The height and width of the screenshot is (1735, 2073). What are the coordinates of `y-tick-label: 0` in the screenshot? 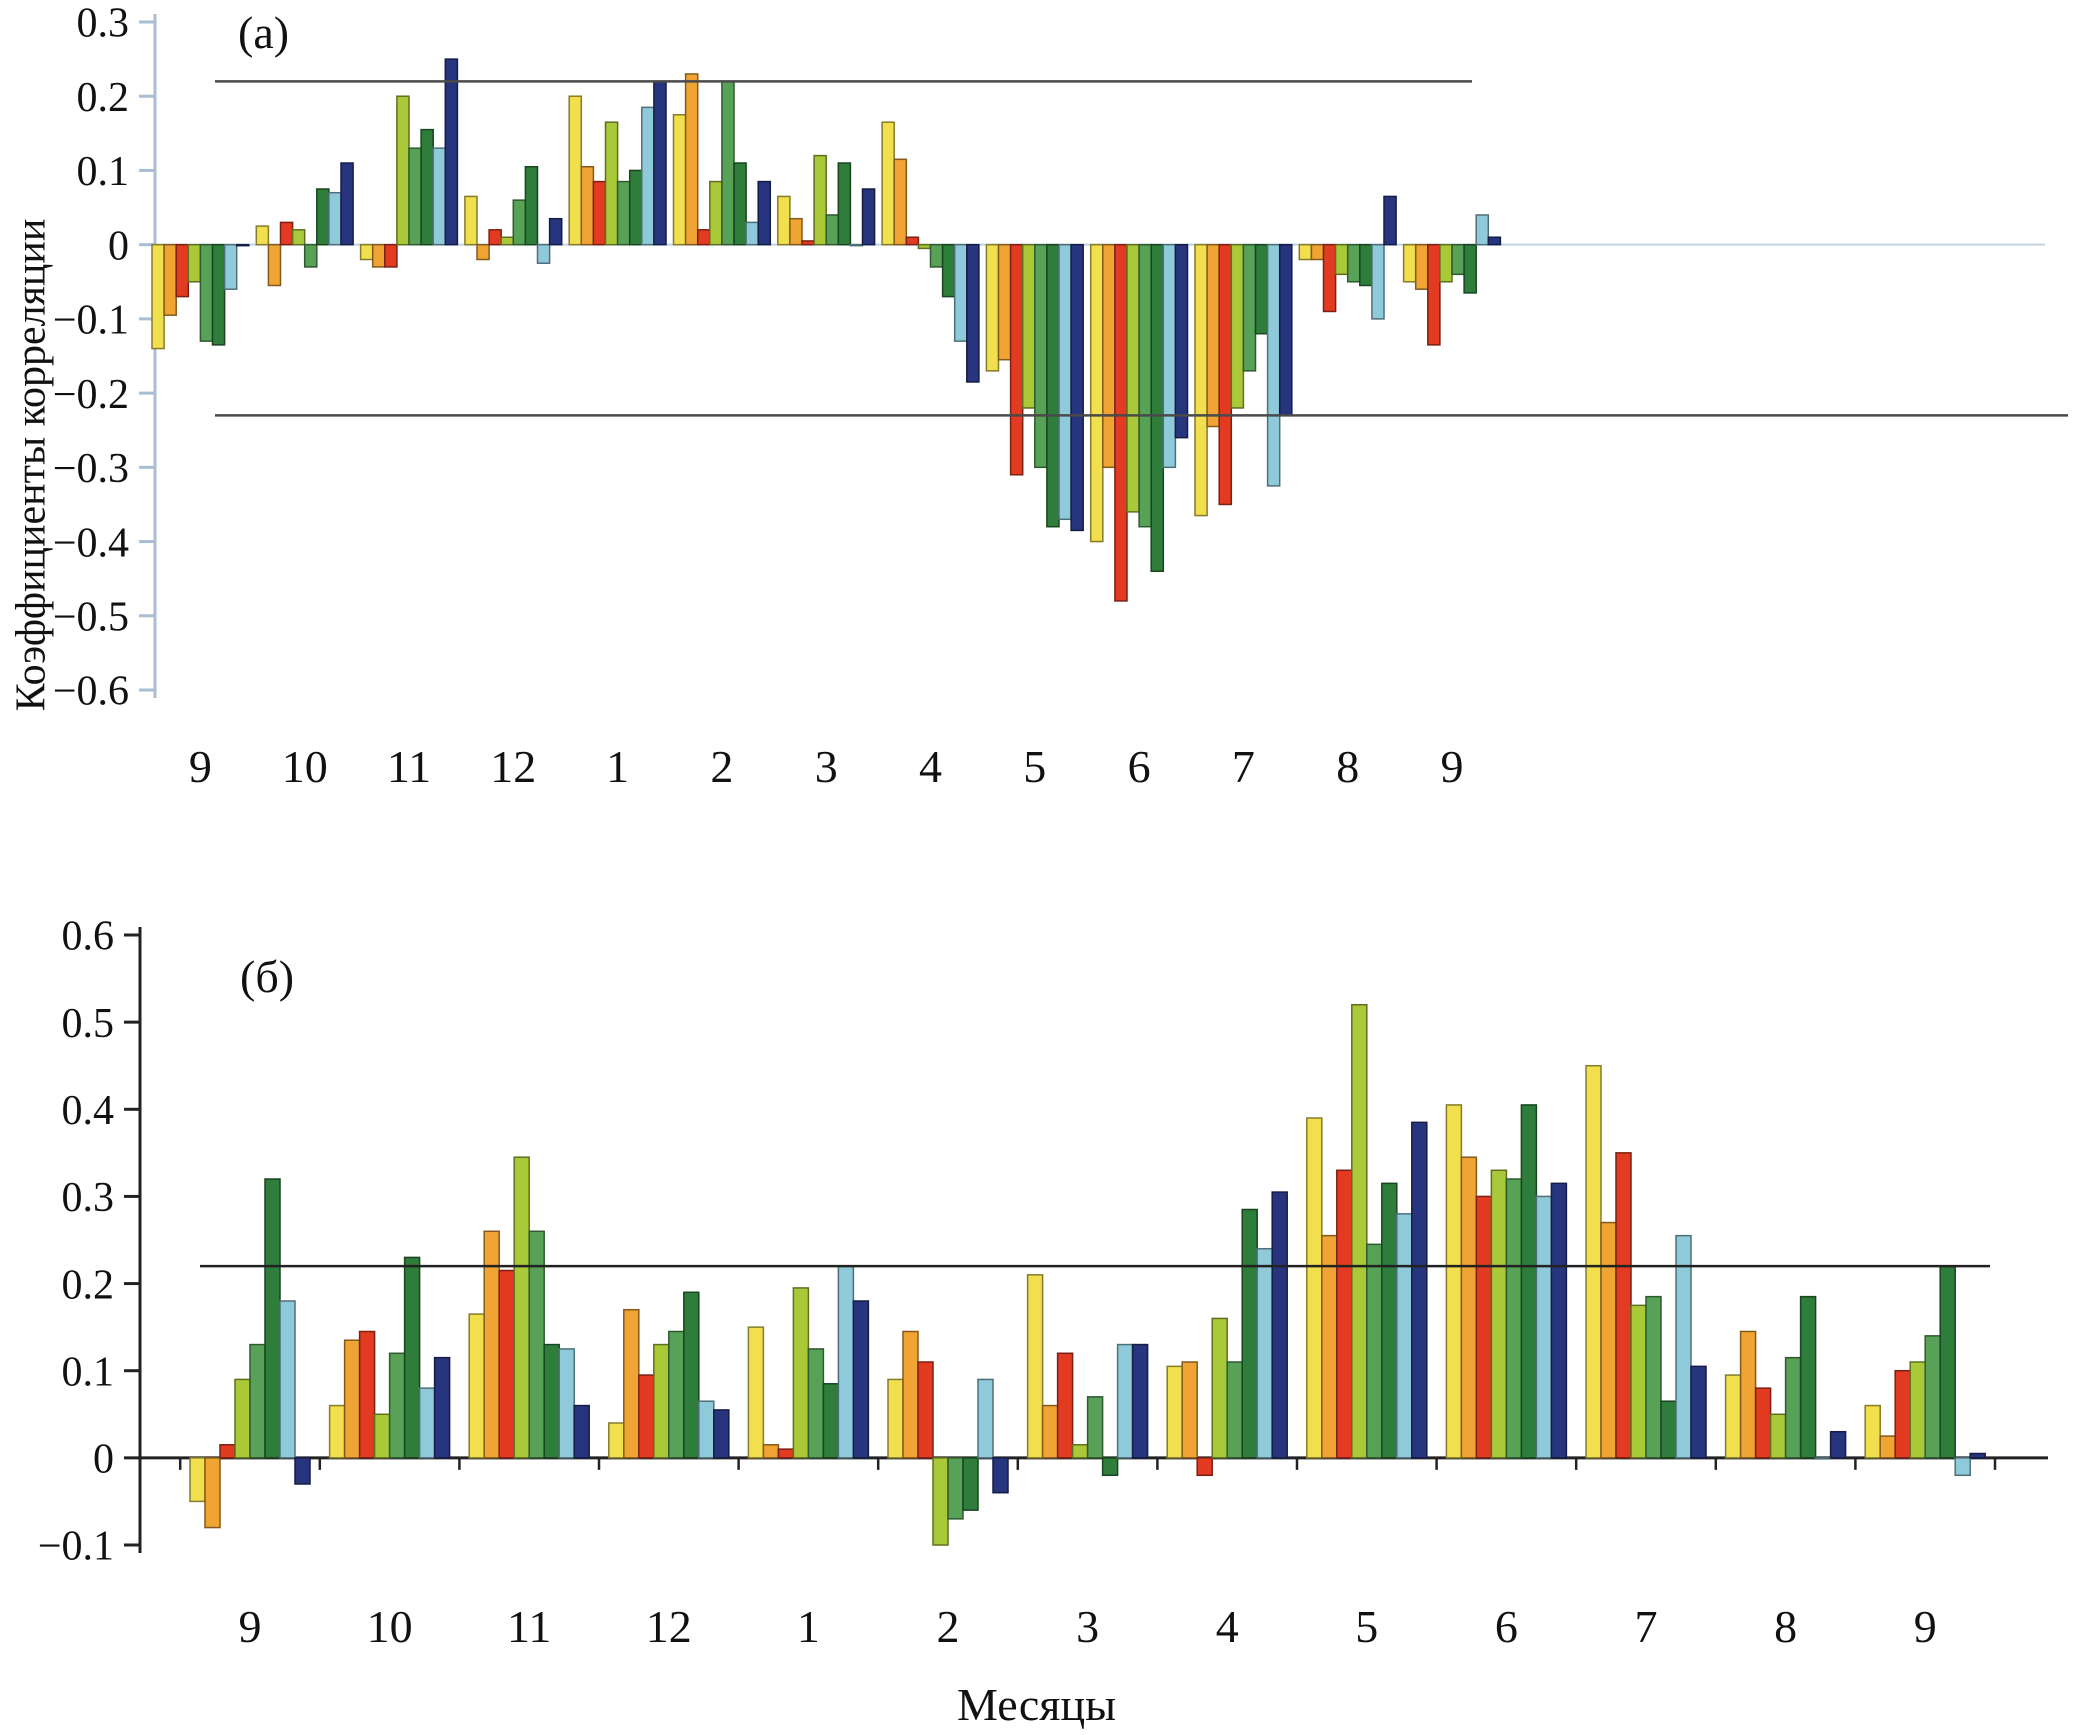 It's located at (103, 1460).